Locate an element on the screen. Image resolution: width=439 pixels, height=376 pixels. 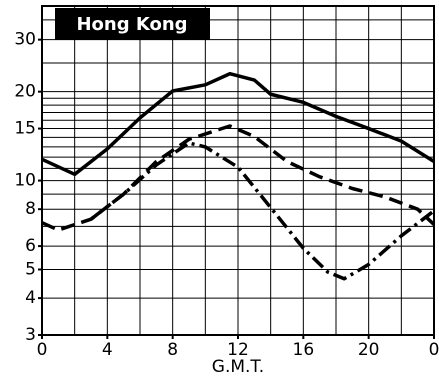
x-tick-label: 16 is located at coordinates (304, 350).